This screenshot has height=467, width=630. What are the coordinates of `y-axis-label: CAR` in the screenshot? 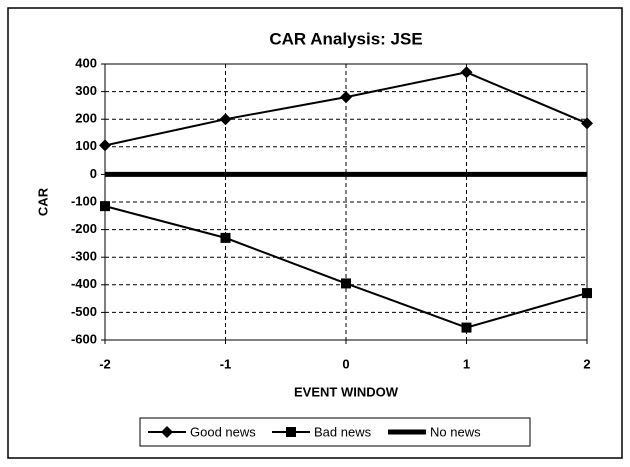 It's located at (42, 201).